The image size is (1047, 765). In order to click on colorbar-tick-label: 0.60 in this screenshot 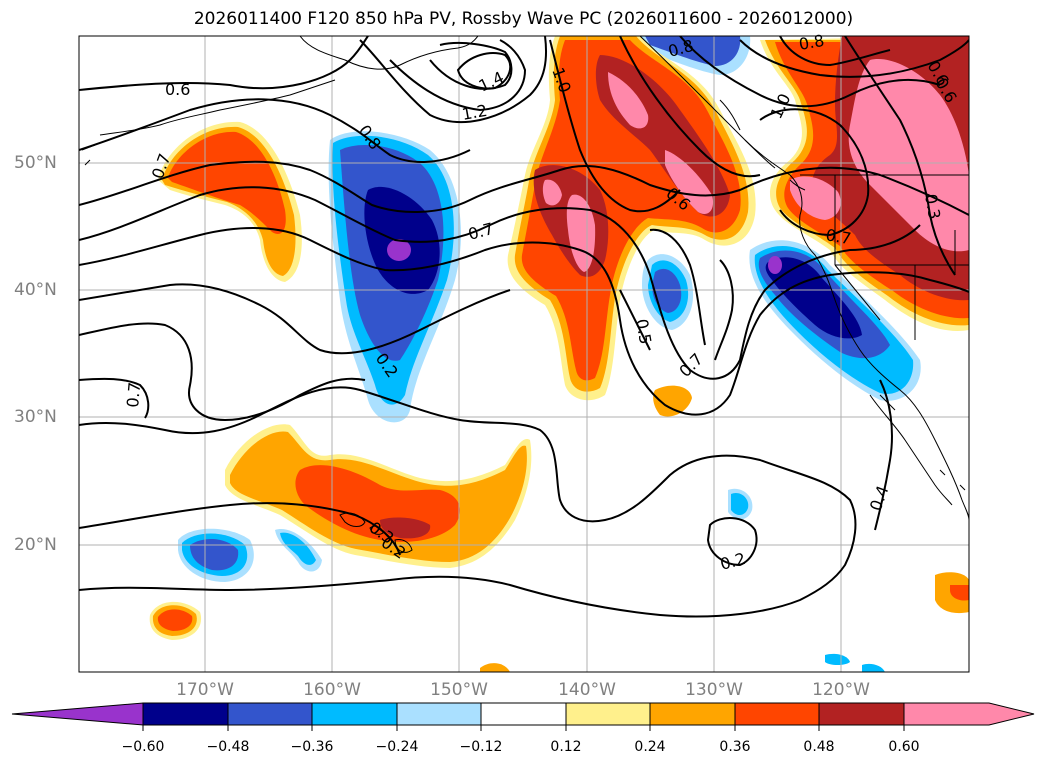, I will do `click(904, 747)`.